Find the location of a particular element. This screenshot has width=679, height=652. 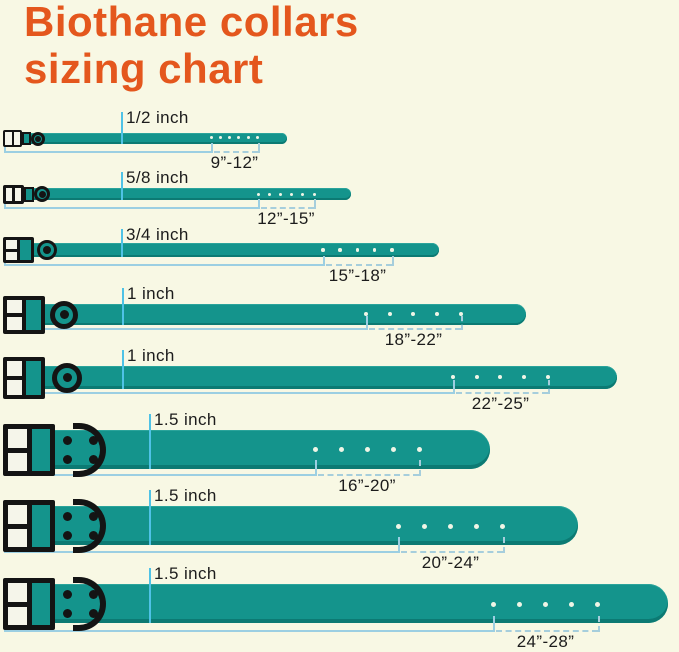

size-range-label: 24”-28” is located at coordinates (545, 641).